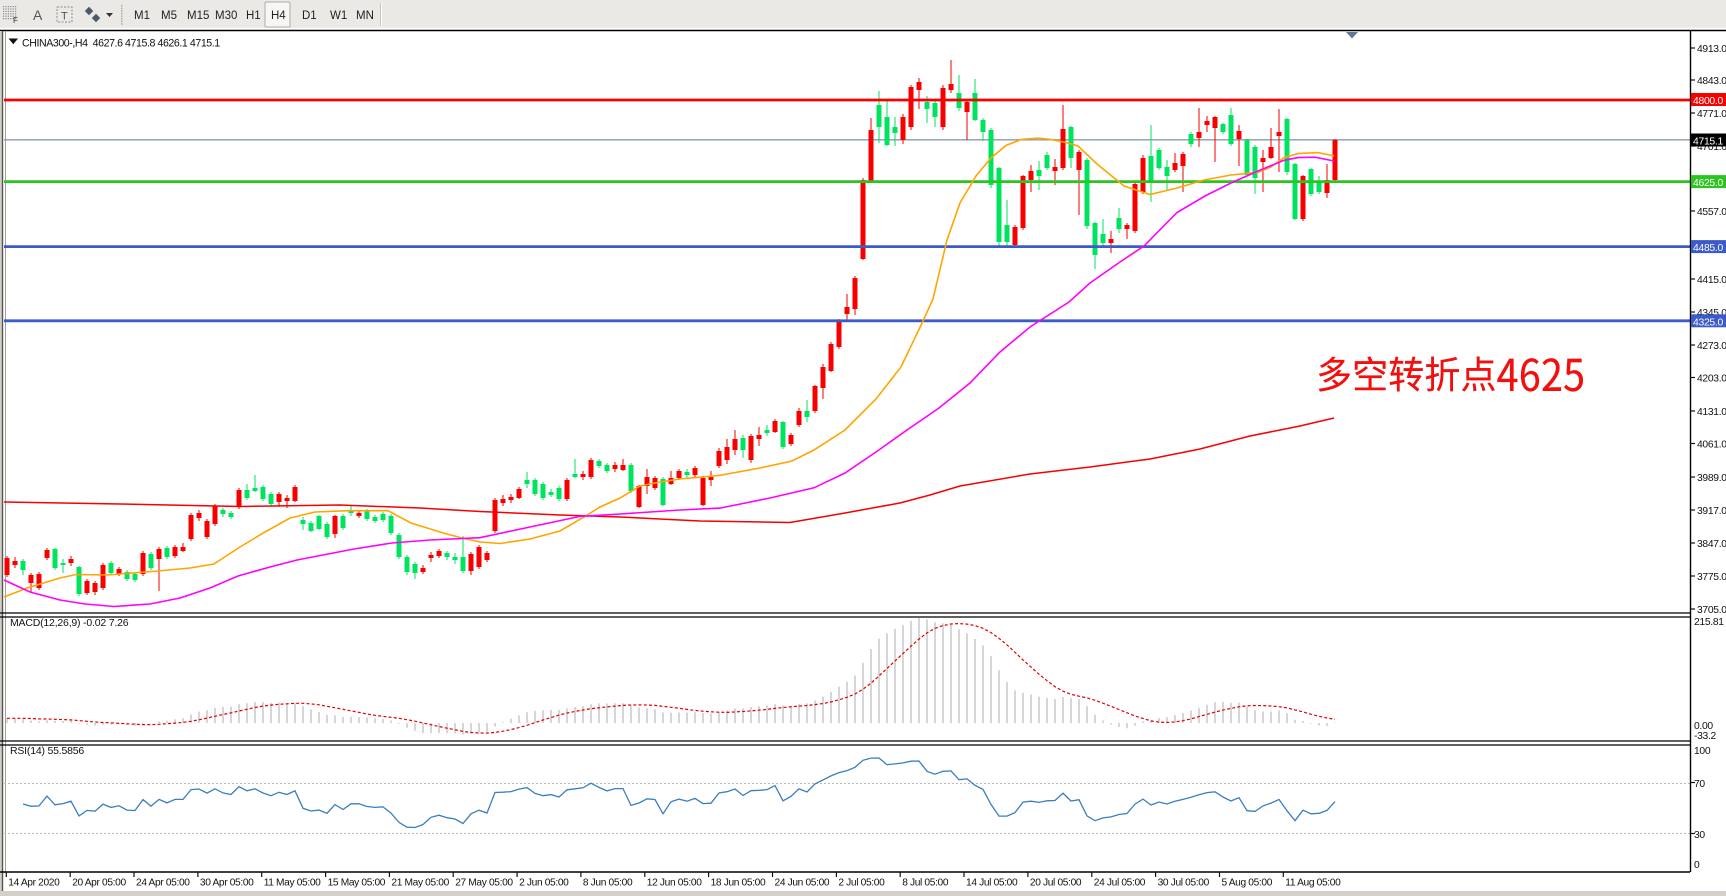  Describe the element at coordinates (1711, 212) in the screenshot. I see `svg-text: 4557.0` at that location.